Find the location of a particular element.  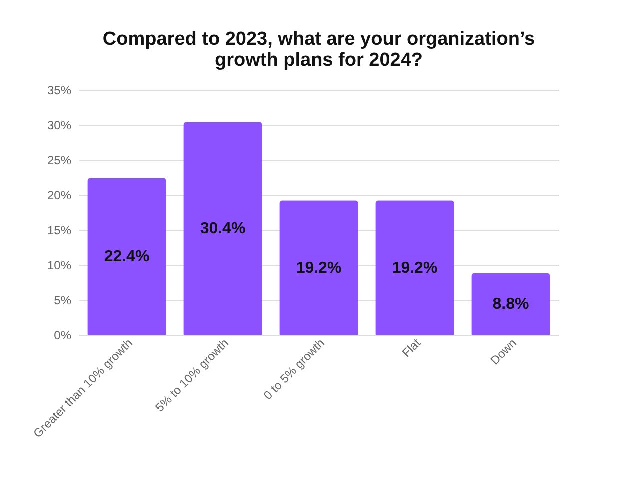

text: growth plans for 2024? is located at coordinates (319, 60).